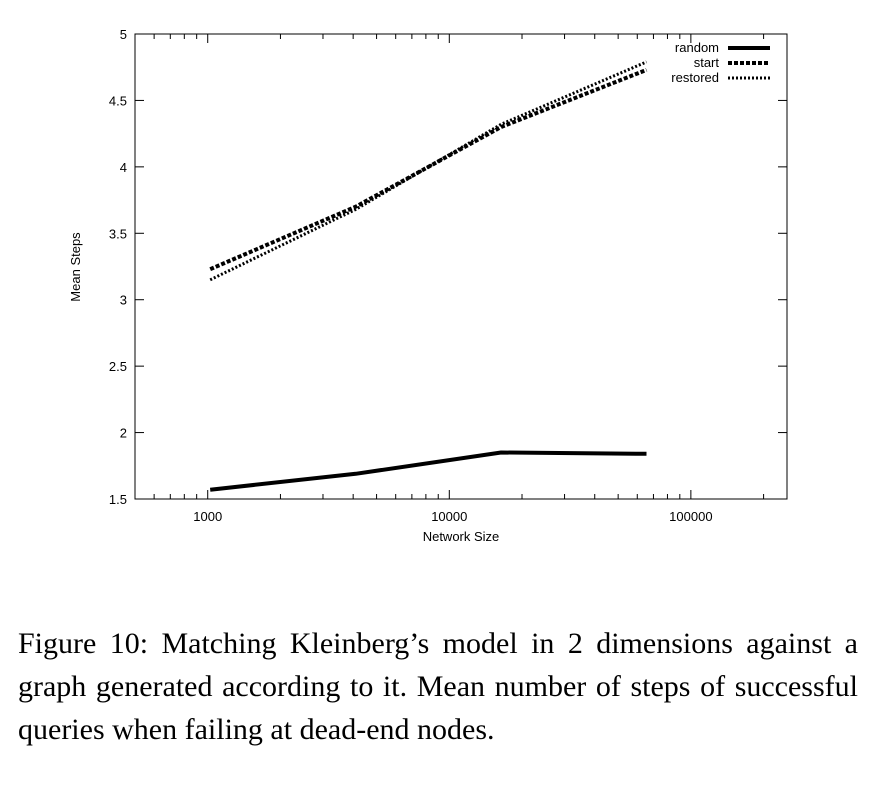  I want to click on legend-label-start: start, so click(707, 62).